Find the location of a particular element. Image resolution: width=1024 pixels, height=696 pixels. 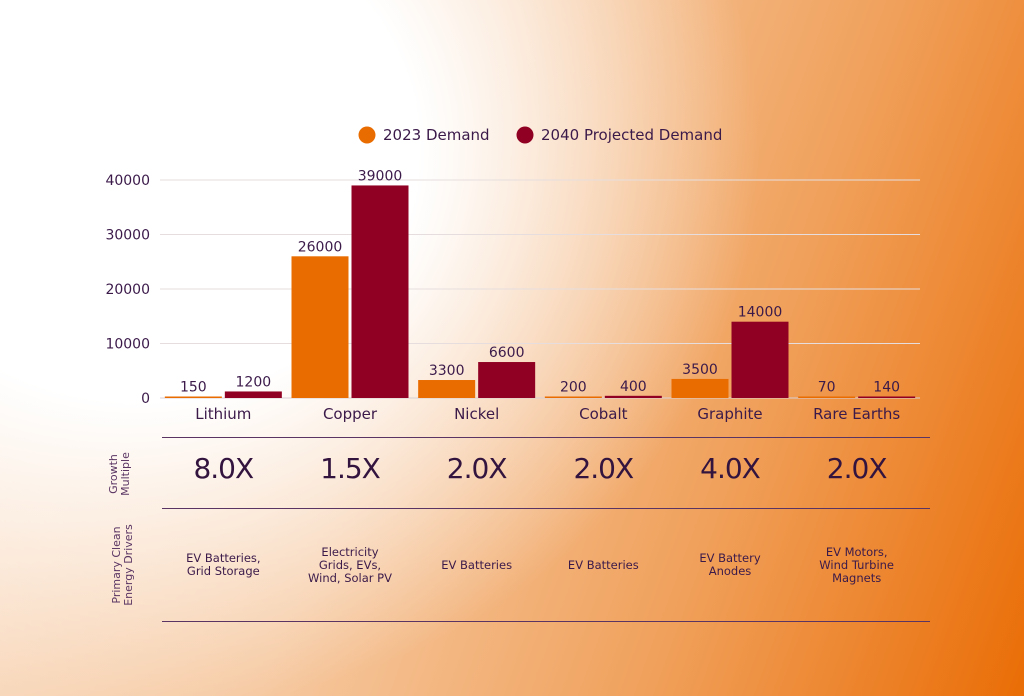

legend-swatch-2023 is located at coordinates (367, 135).